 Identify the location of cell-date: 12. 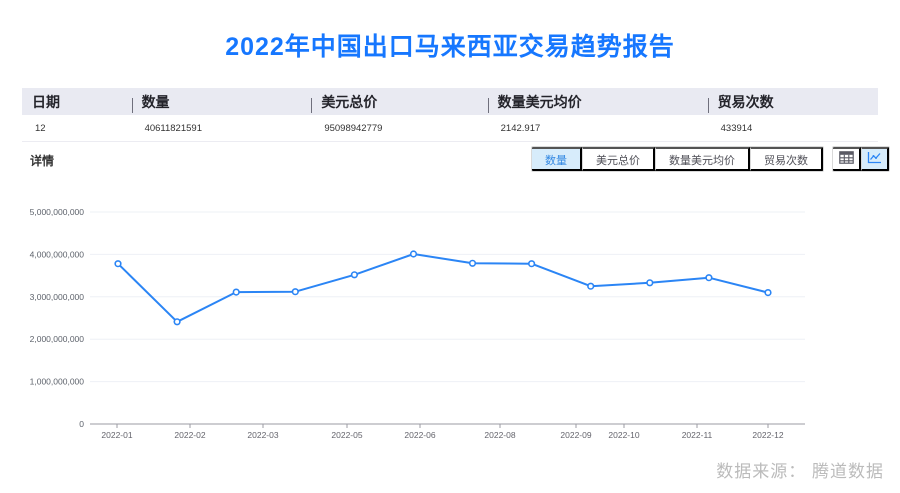
(40, 128).